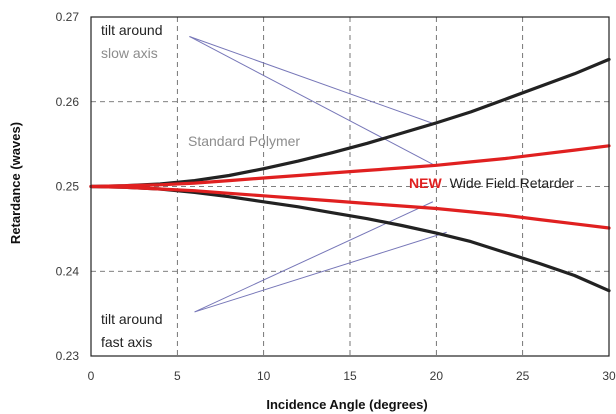 The image size is (616, 414). What do you see at coordinates (437, 376) in the screenshot?
I see `x-tick-label-4: 20` at bounding box center [437, 376].